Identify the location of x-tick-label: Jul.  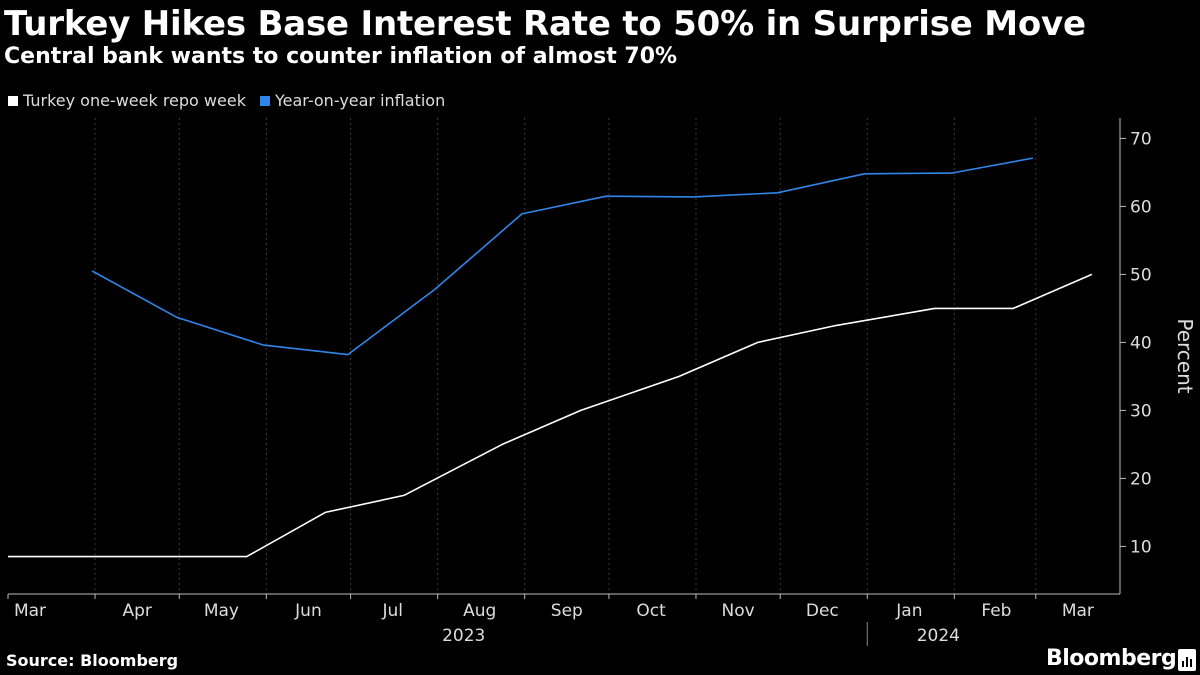
(392, 611).